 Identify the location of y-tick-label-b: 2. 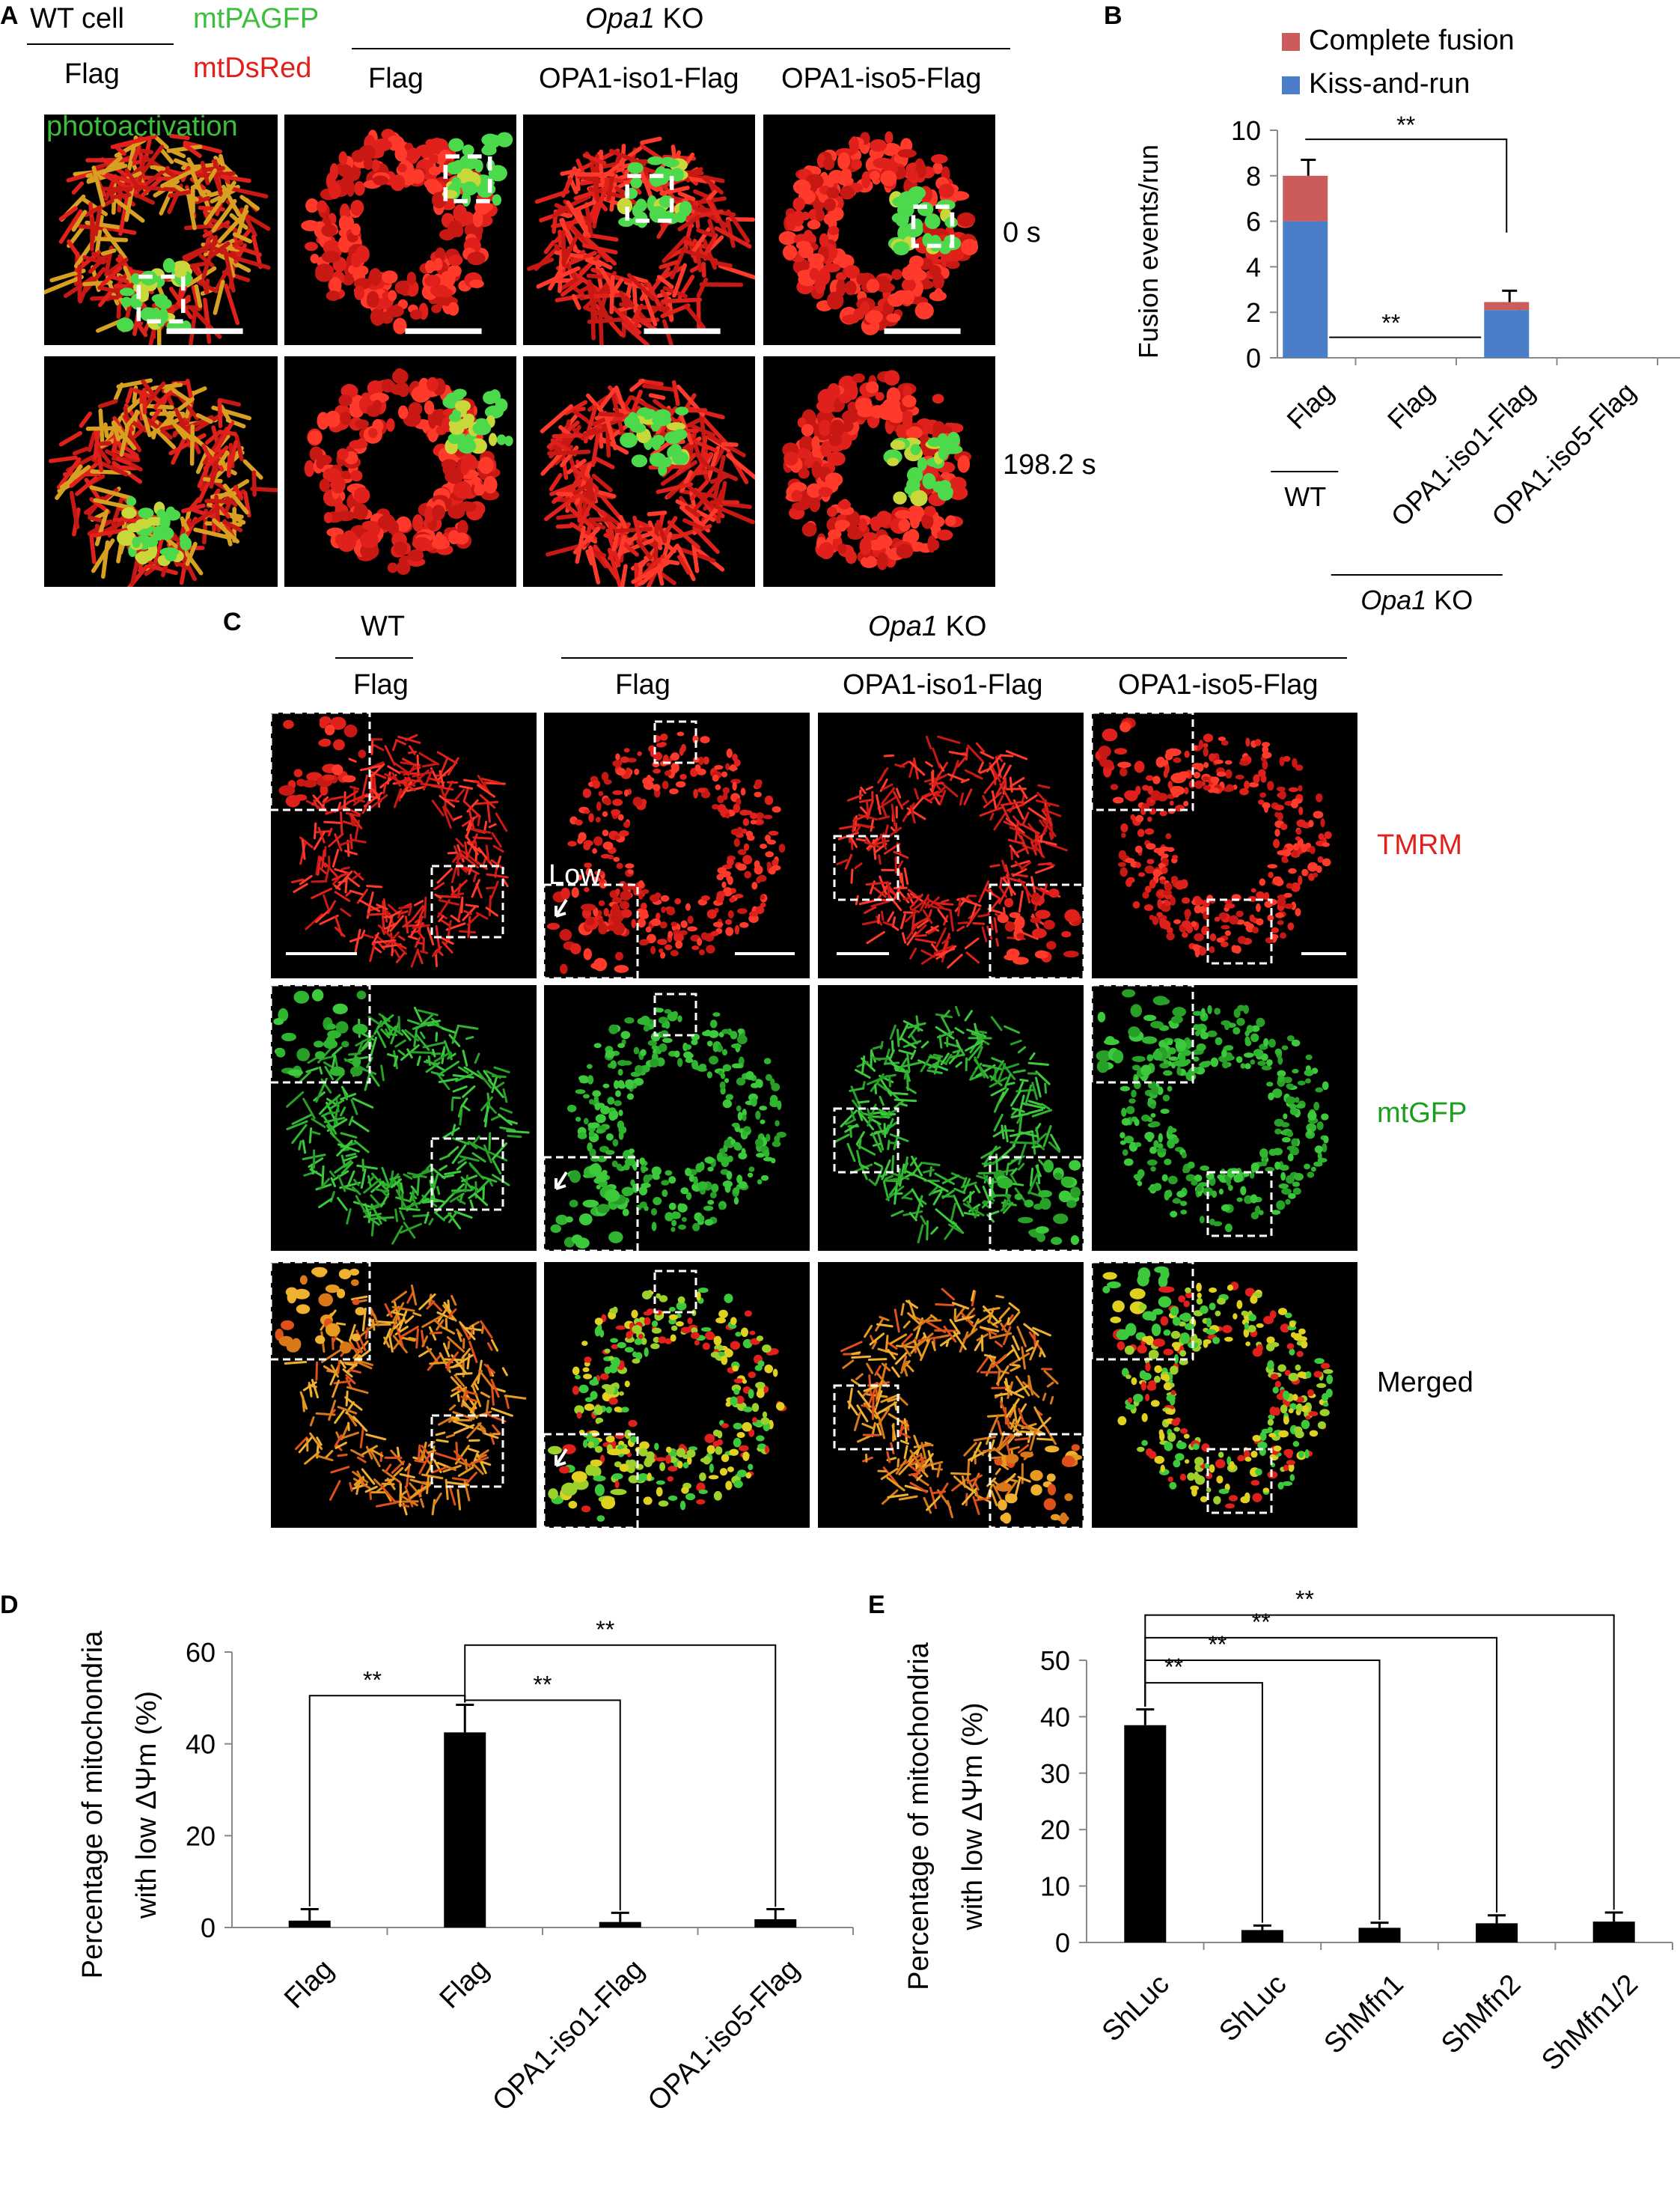
(1253, 312).